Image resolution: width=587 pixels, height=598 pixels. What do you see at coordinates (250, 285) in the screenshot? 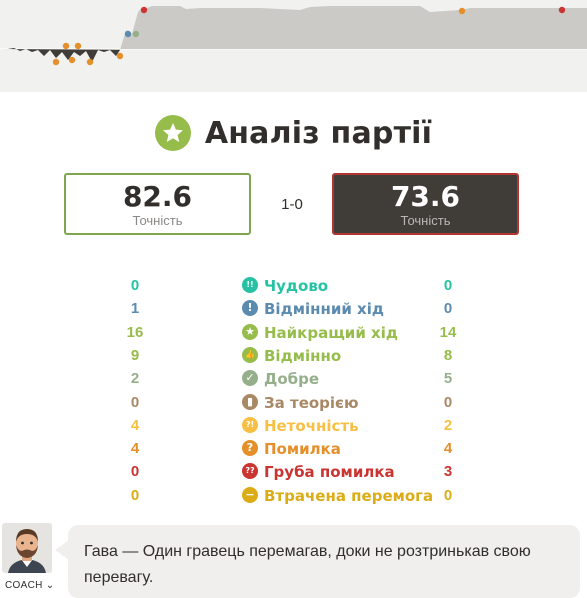
I see `brilliant-icon: !!` at bounding box center [250, 285].